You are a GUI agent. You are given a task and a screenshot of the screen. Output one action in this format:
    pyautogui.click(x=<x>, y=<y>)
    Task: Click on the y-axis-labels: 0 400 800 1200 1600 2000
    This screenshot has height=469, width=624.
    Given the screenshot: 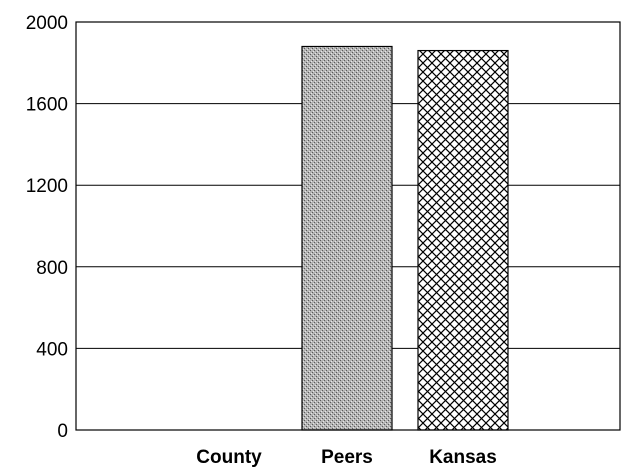 What is the action you would take?
    pyautogui.click(x=47, y=227)
    